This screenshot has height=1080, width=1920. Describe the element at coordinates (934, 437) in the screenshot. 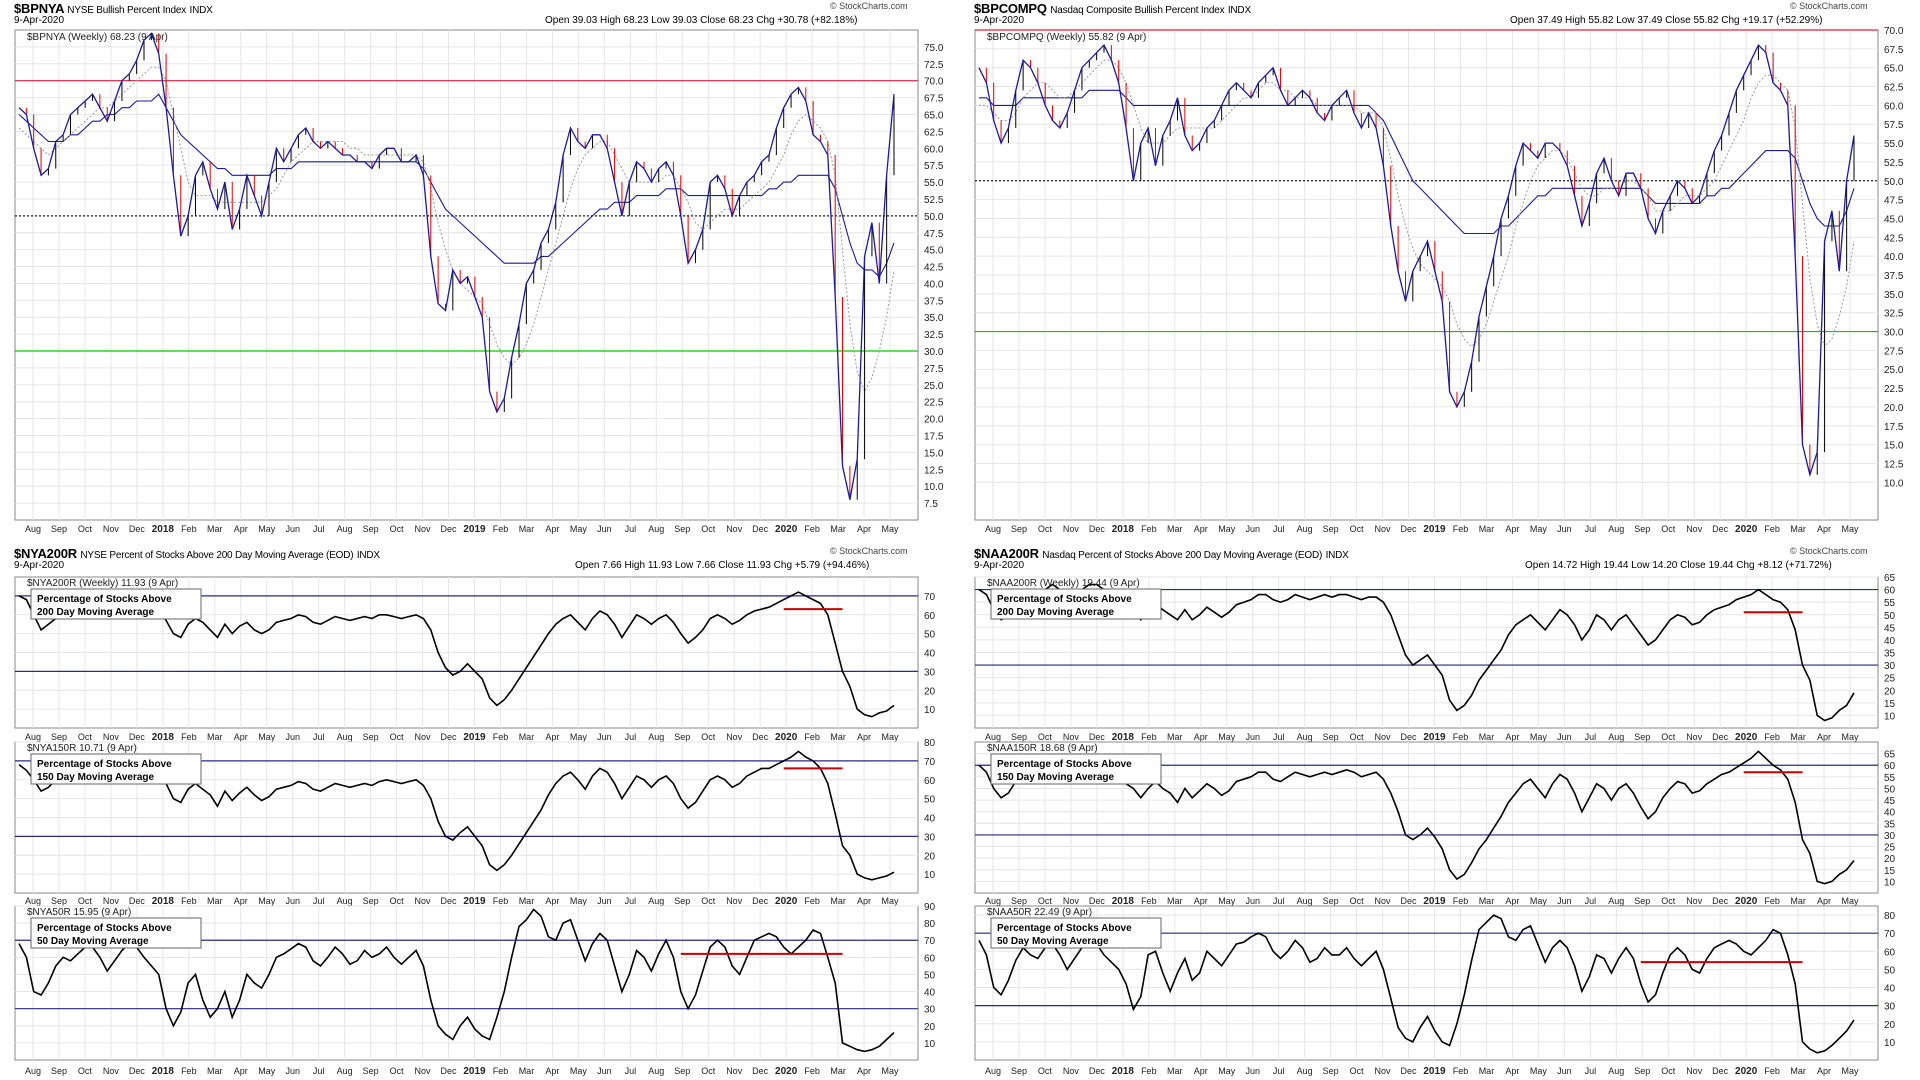

I see `y-tick-label: 17.5` at that location.